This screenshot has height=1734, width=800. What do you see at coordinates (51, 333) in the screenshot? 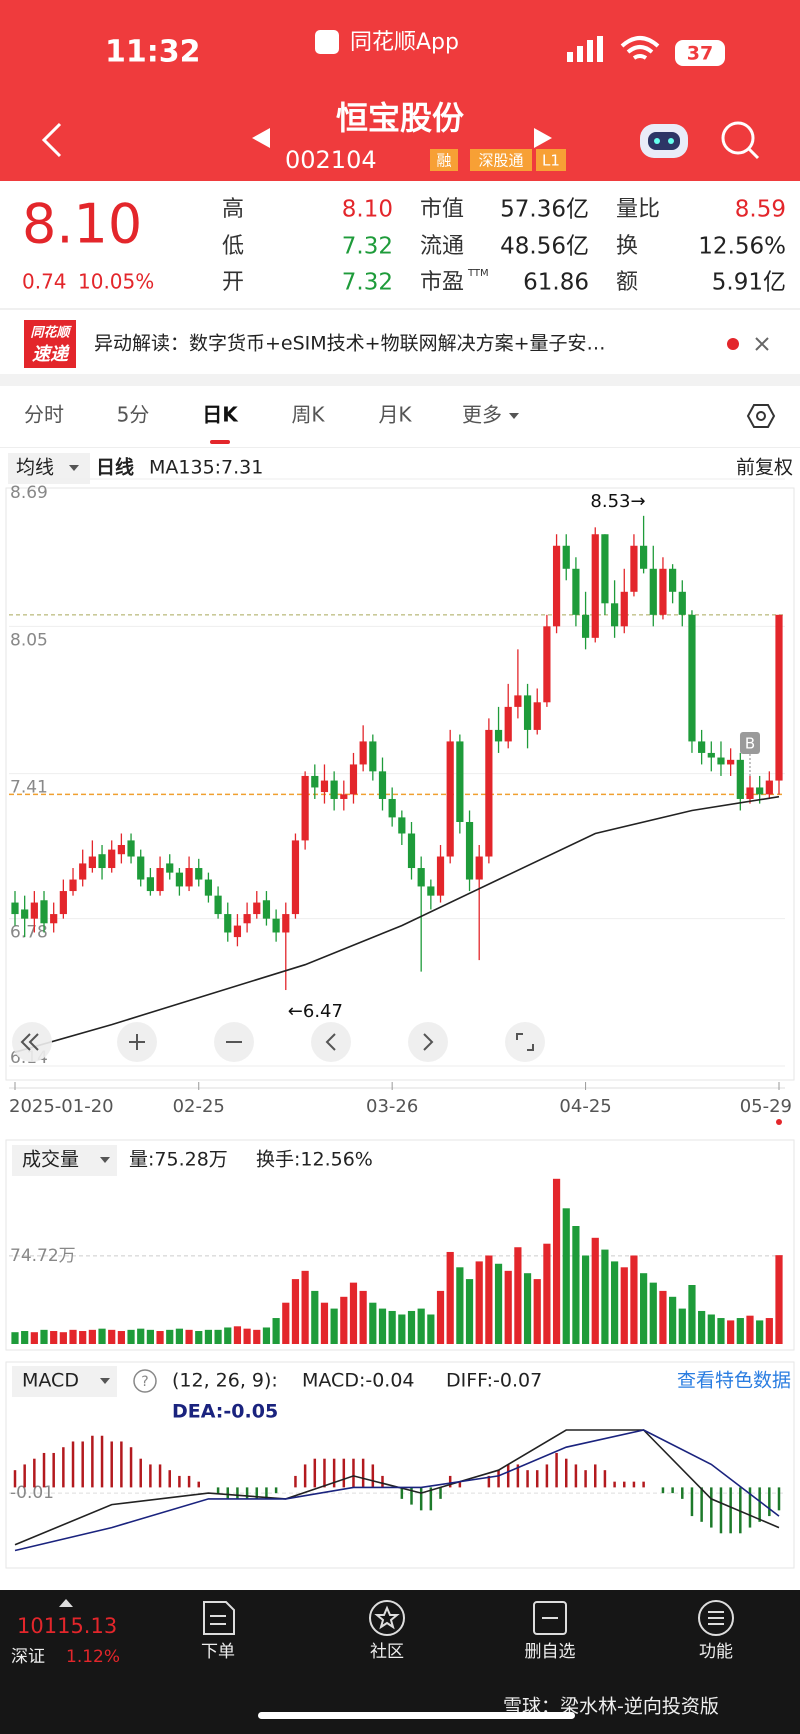
I see `news-logo-top: 同花顺` at bounding box center [51, 333].